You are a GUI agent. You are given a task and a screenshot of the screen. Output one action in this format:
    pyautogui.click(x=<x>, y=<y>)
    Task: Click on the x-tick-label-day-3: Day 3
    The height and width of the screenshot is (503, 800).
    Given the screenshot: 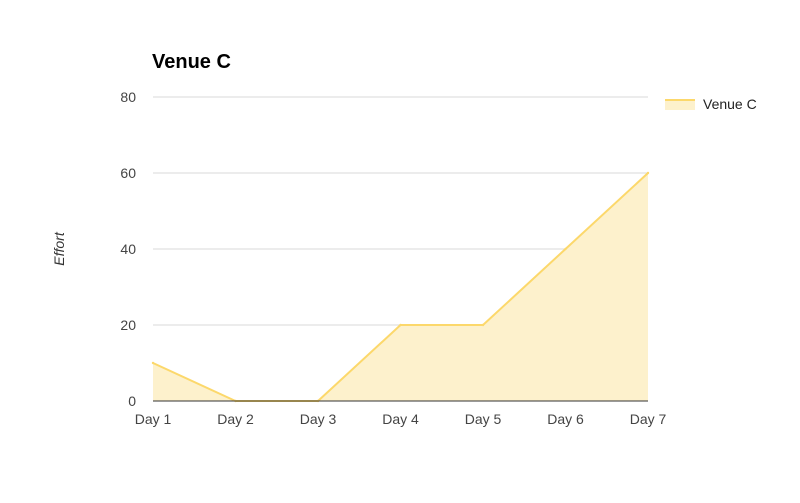 What is the action you would take?
    pyautogui.click(x=318, y=419)
    